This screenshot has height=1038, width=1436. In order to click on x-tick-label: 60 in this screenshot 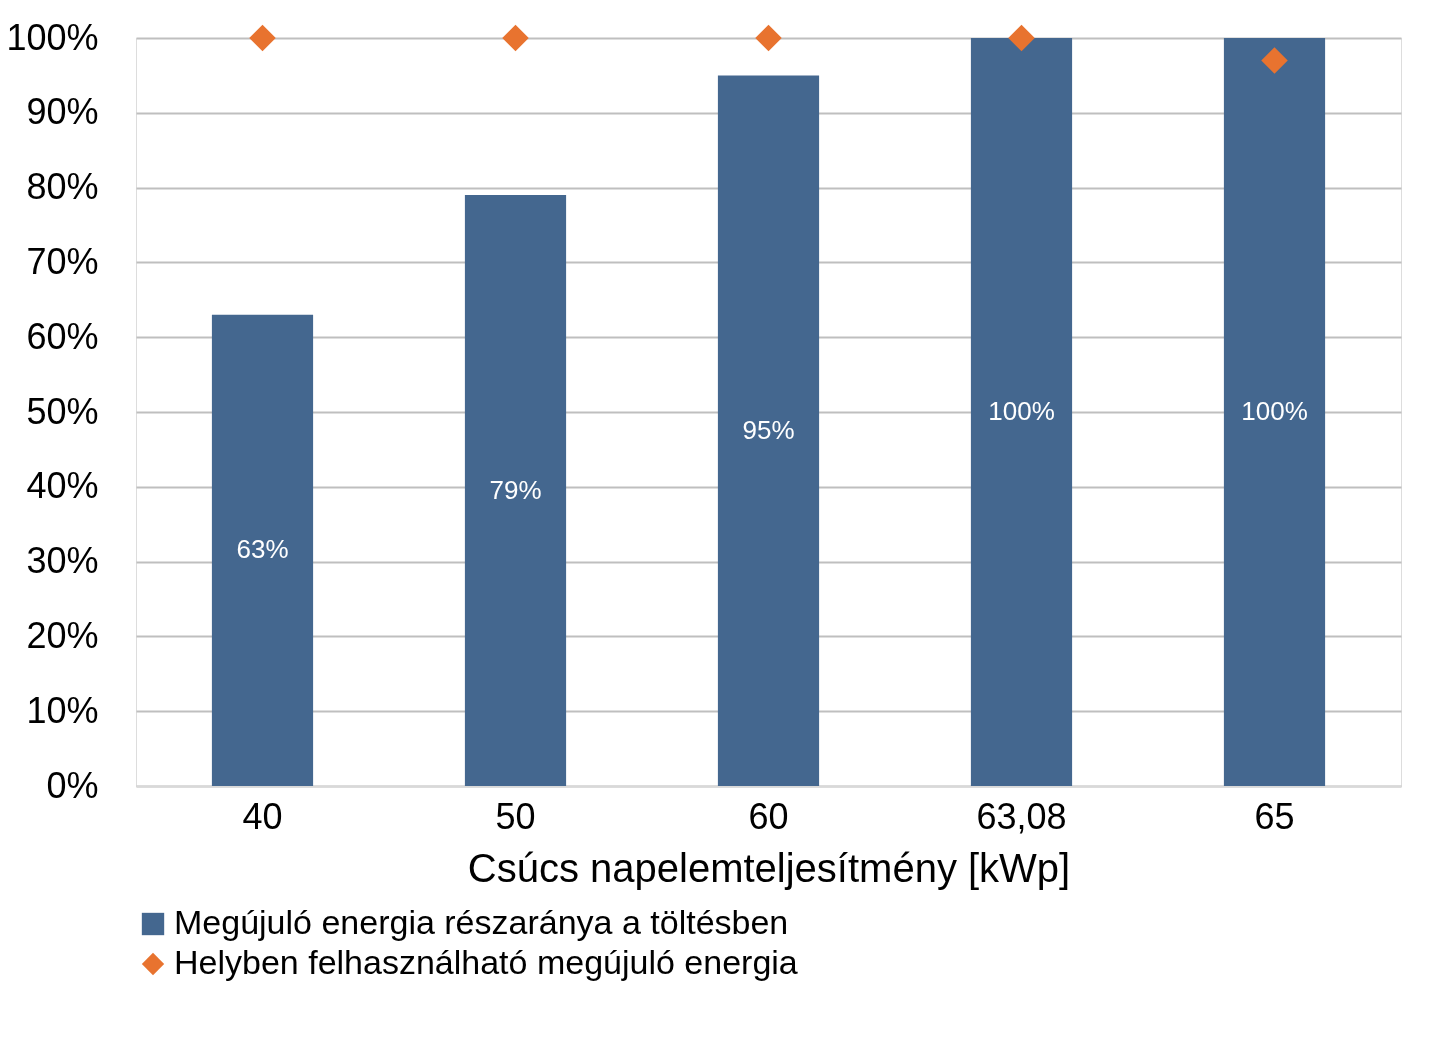, I will do `click(768, 816)`.